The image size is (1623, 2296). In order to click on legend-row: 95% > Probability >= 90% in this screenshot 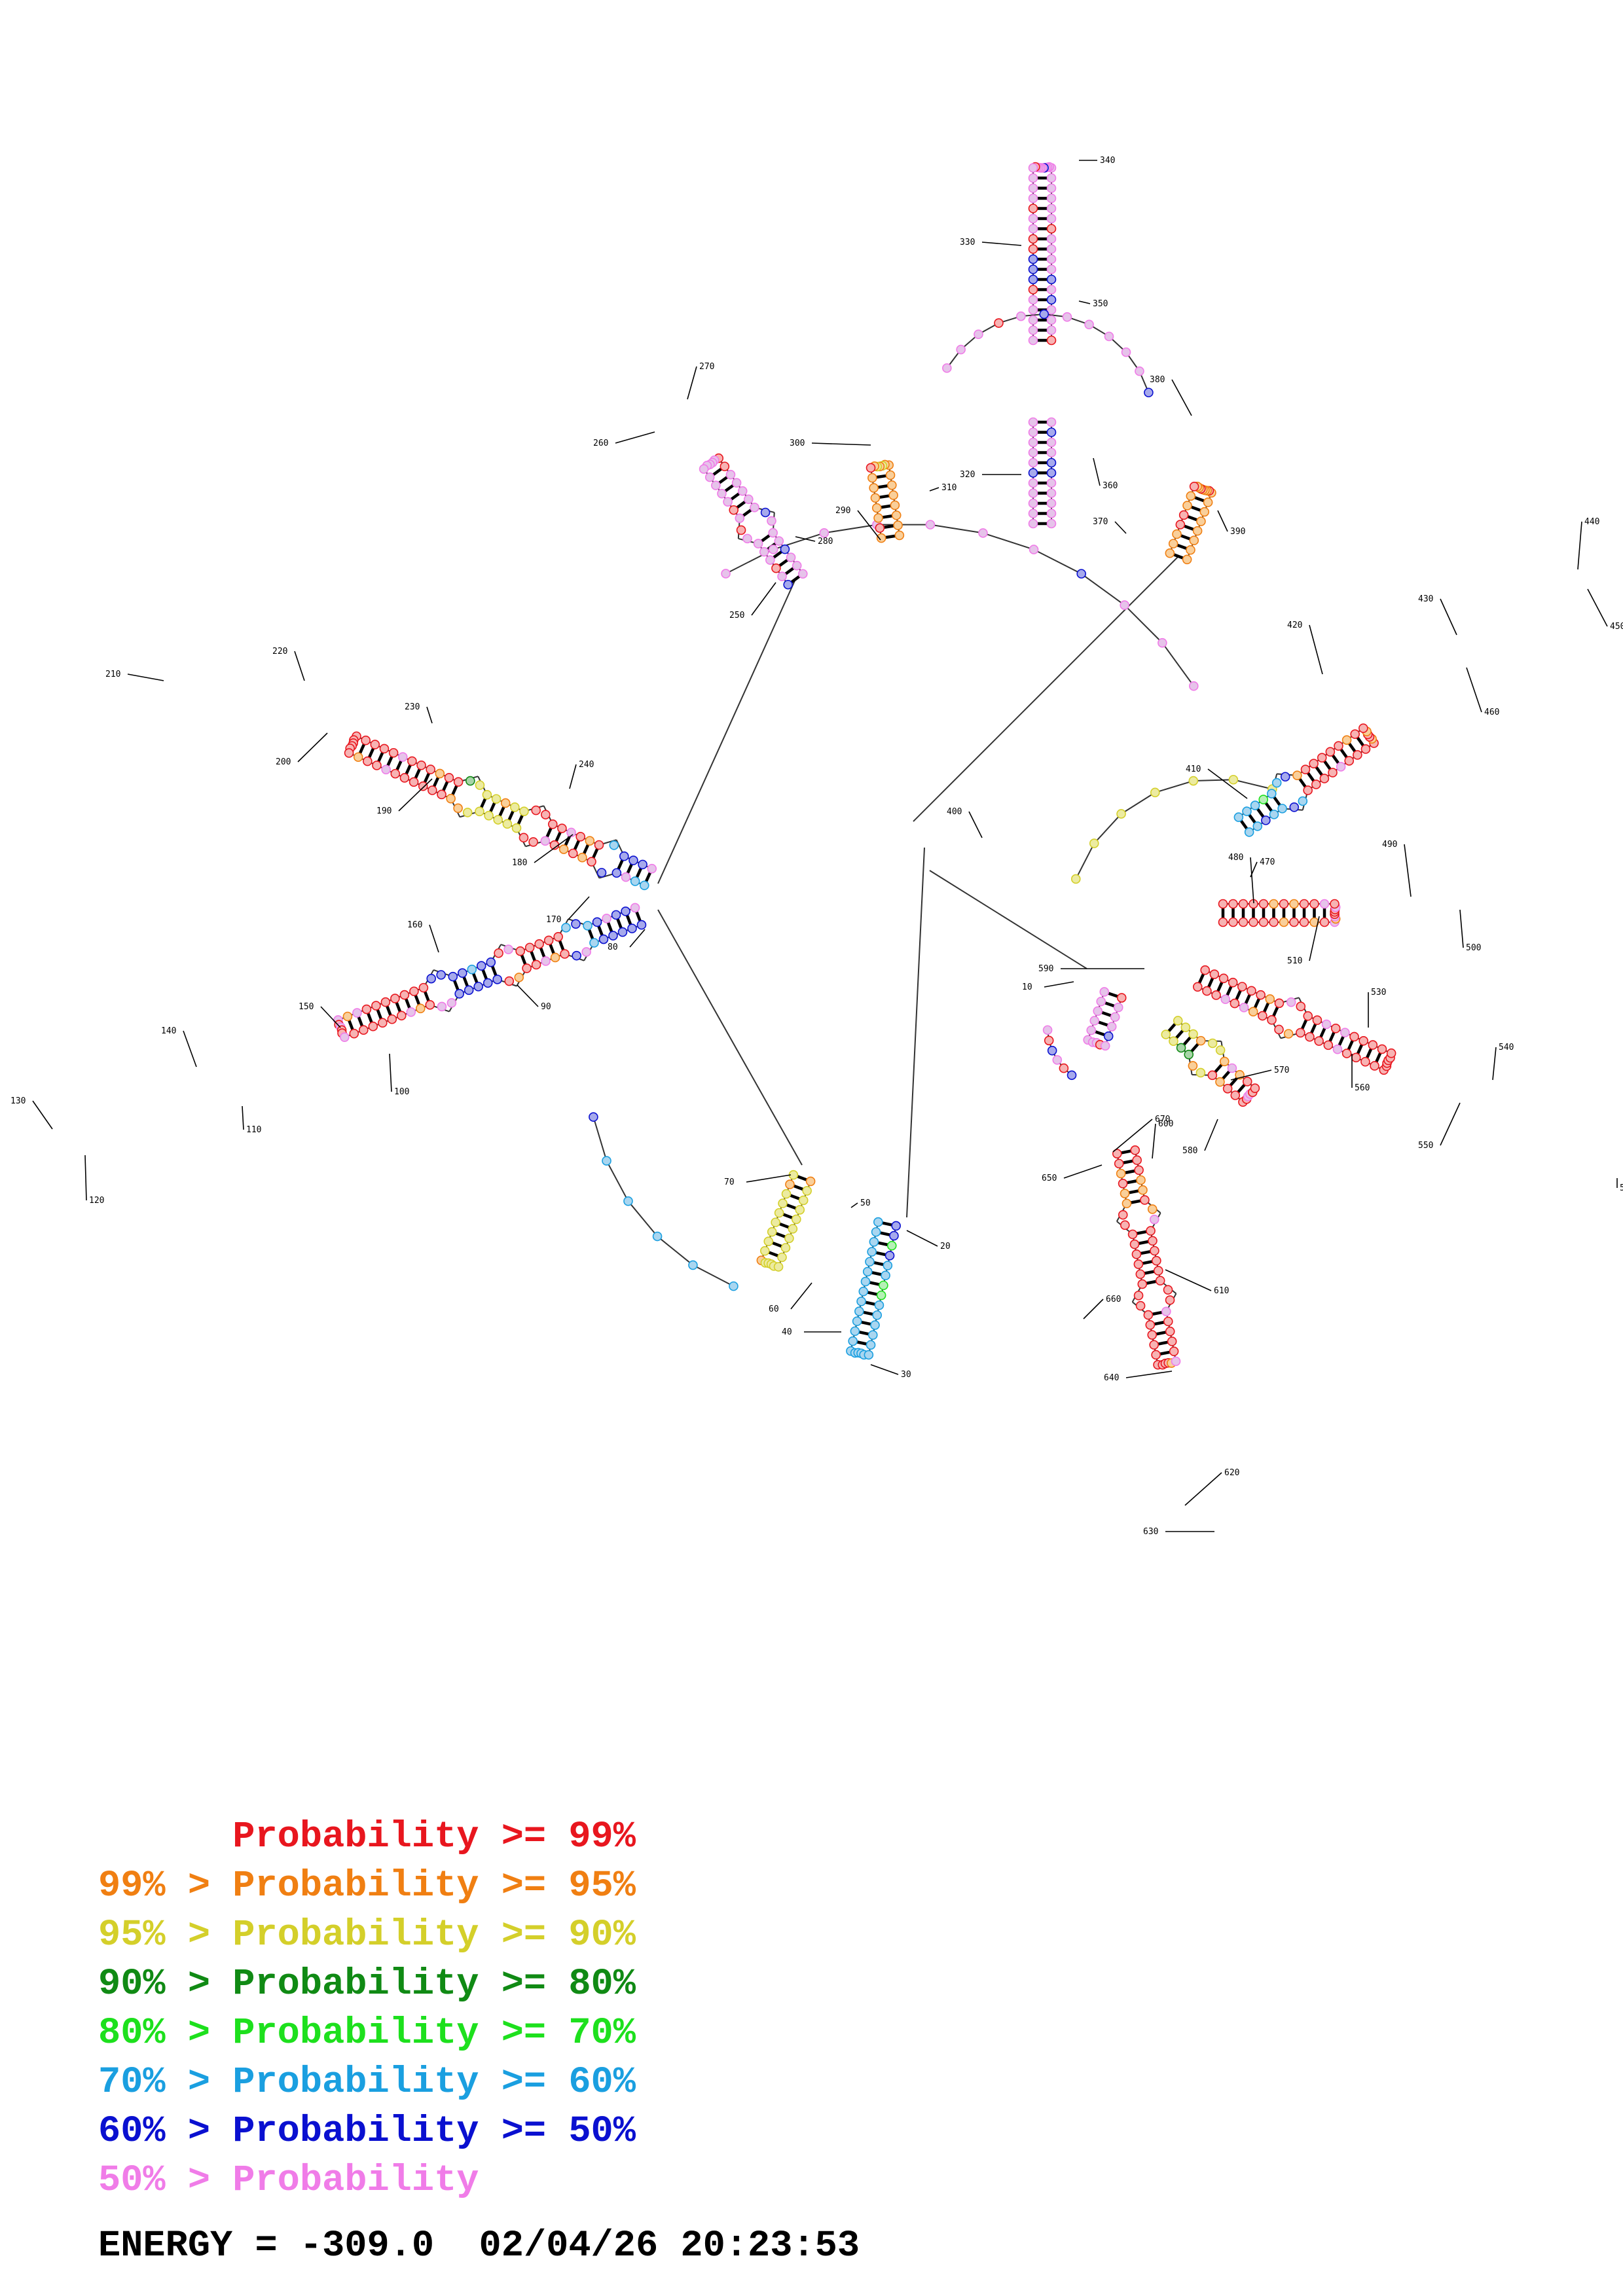, I will do `click(367, 1935)`.